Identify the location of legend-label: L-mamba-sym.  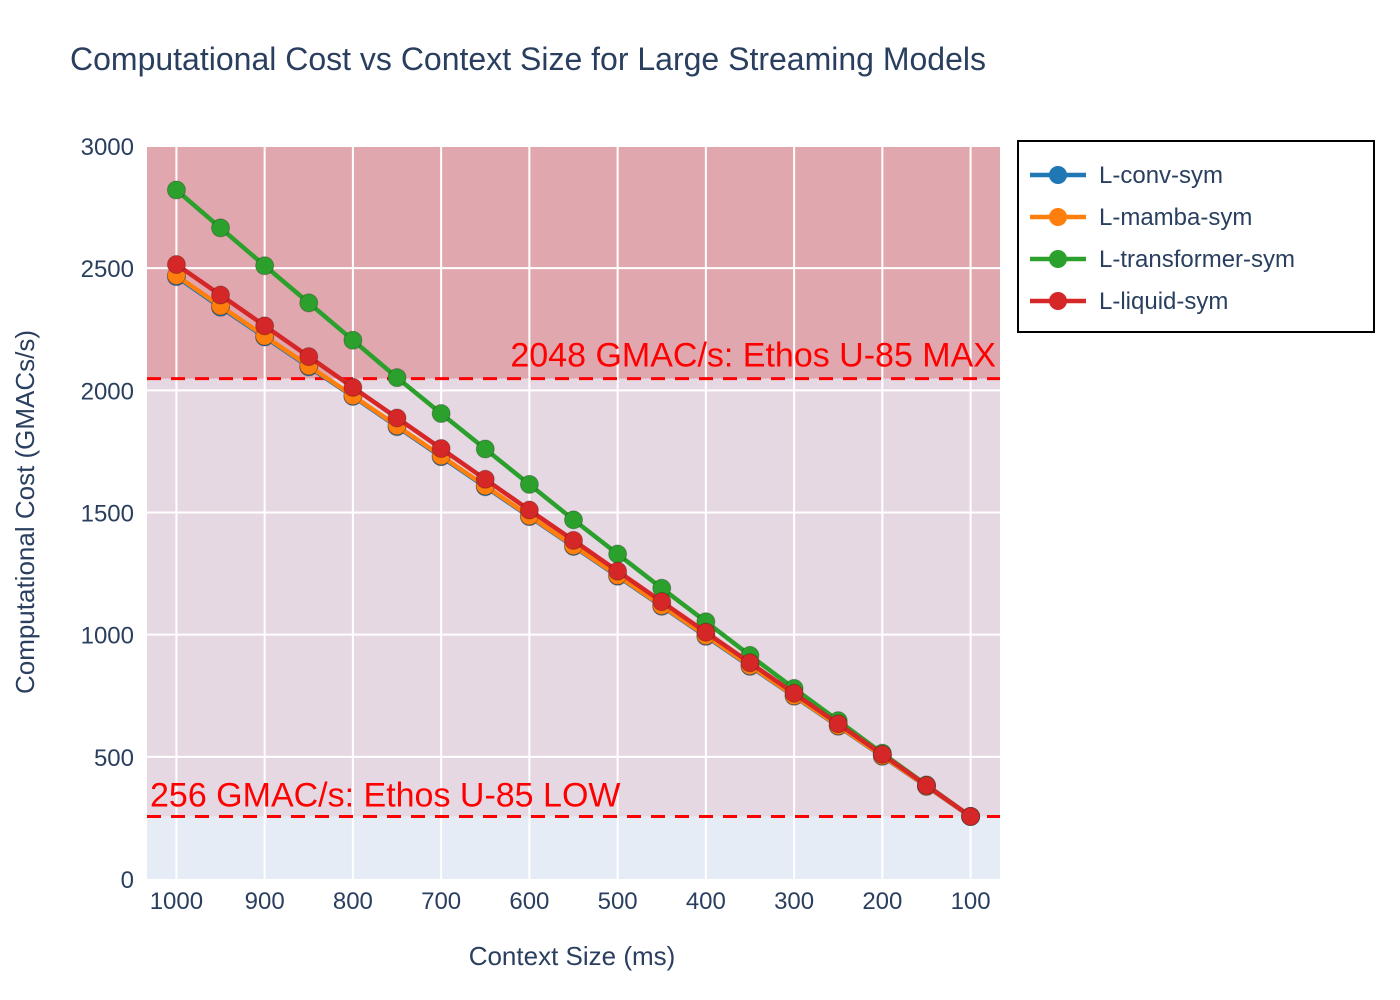
(1175, 217).